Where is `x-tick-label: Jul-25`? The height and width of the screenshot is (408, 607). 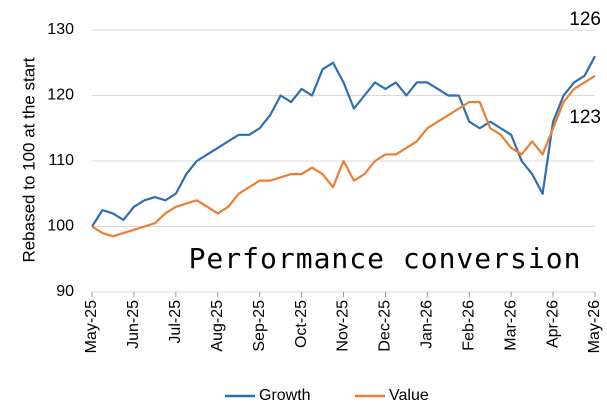 x-tick-label: Jul-25 is located at coordinates (175, 322).